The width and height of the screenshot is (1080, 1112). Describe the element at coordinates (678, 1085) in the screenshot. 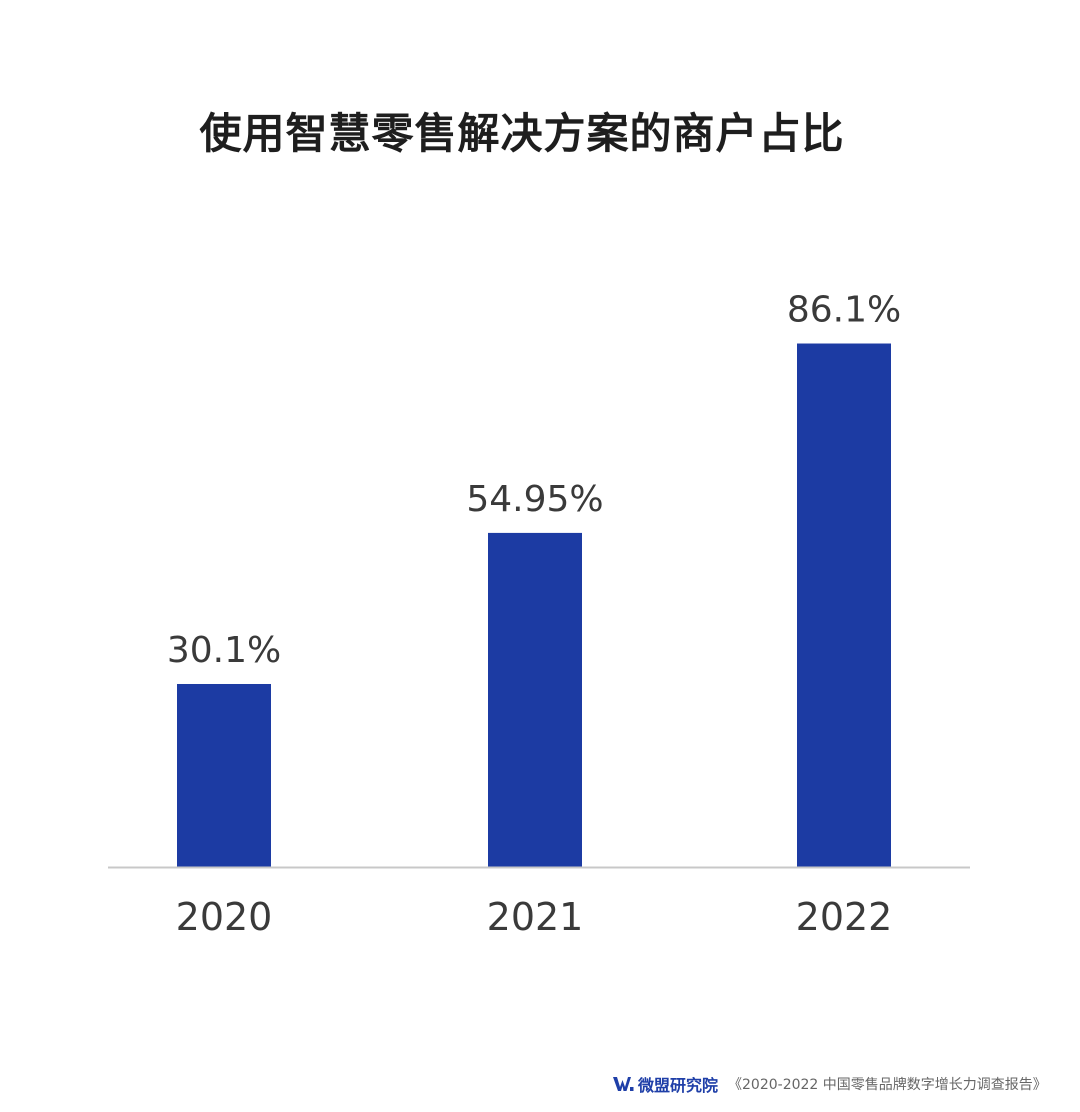

I see `brand-name: 微盟研究院` at that location.